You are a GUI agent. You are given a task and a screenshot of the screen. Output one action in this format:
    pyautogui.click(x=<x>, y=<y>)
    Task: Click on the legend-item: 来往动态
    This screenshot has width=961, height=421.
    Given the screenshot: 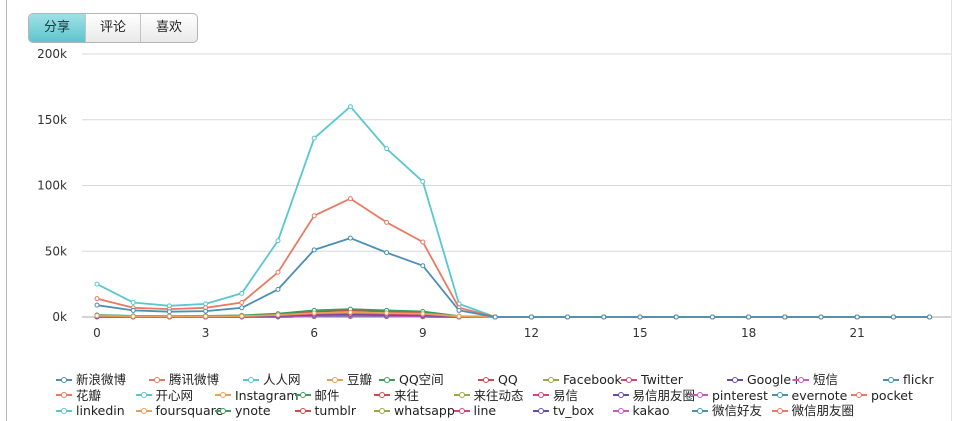 What is the action you would take?
    pyautogui.click(x=488, y=395)
    